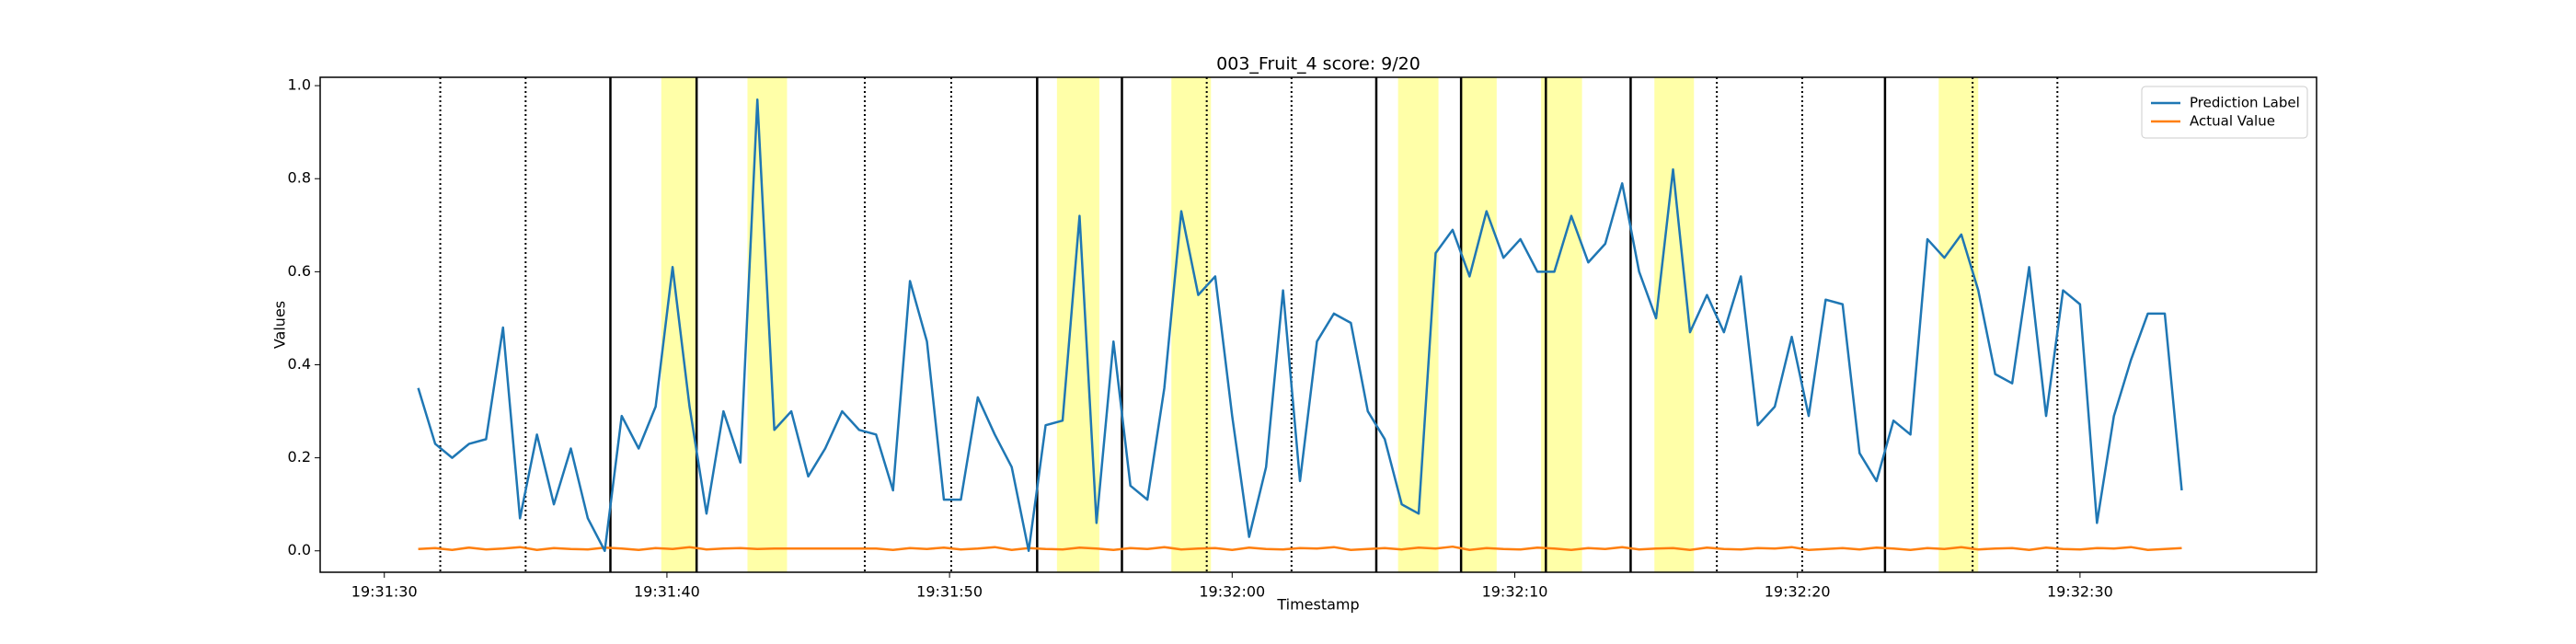 Image resolution: width=2576 pixels, height=644 pixels. I want to click on x-tick-label: 19:32:30, so click(2080, 592).